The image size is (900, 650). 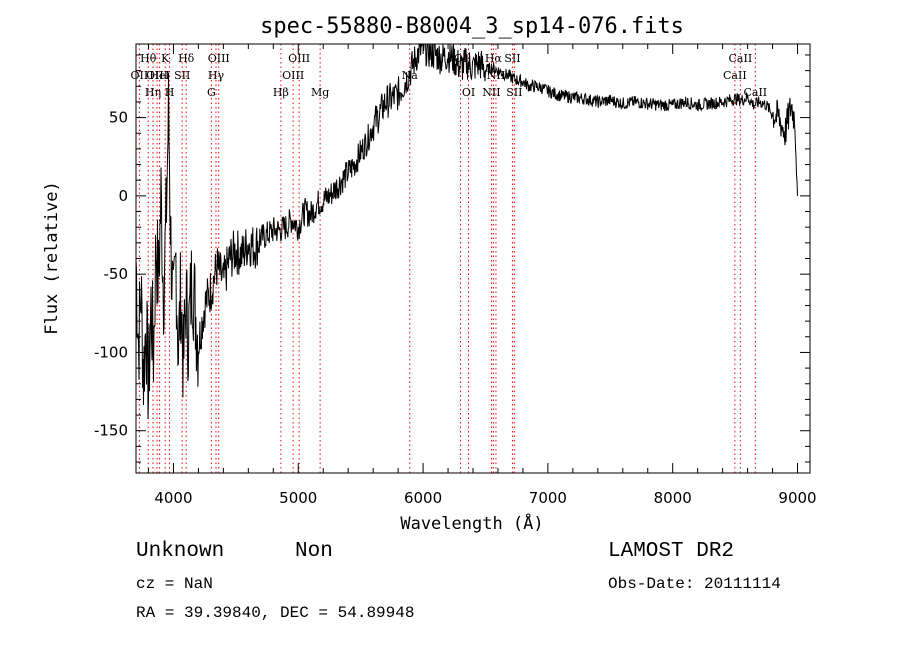 I want to click on y-axis-label: Flux (relative), so click(x=52, y=258).